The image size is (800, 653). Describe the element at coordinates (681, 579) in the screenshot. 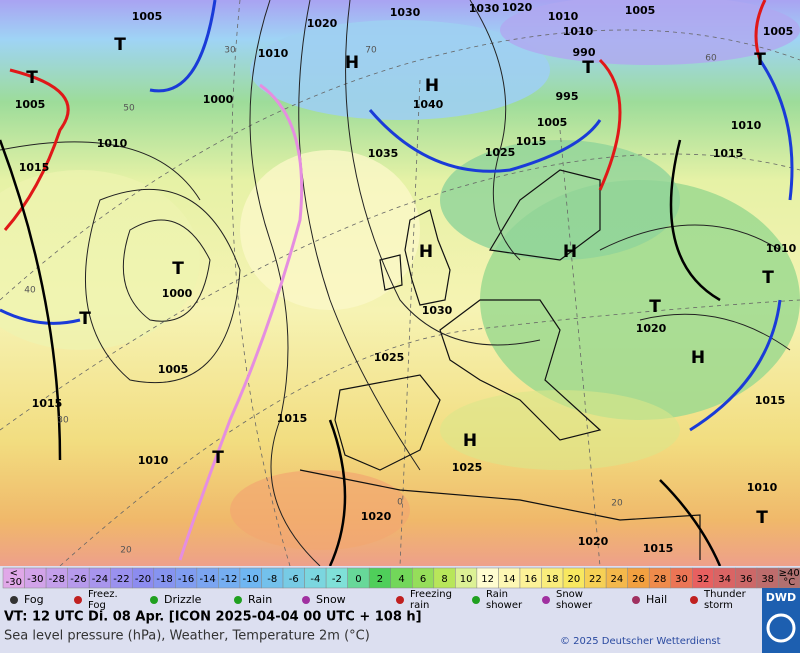

I see `temp-label: 30` at that location.